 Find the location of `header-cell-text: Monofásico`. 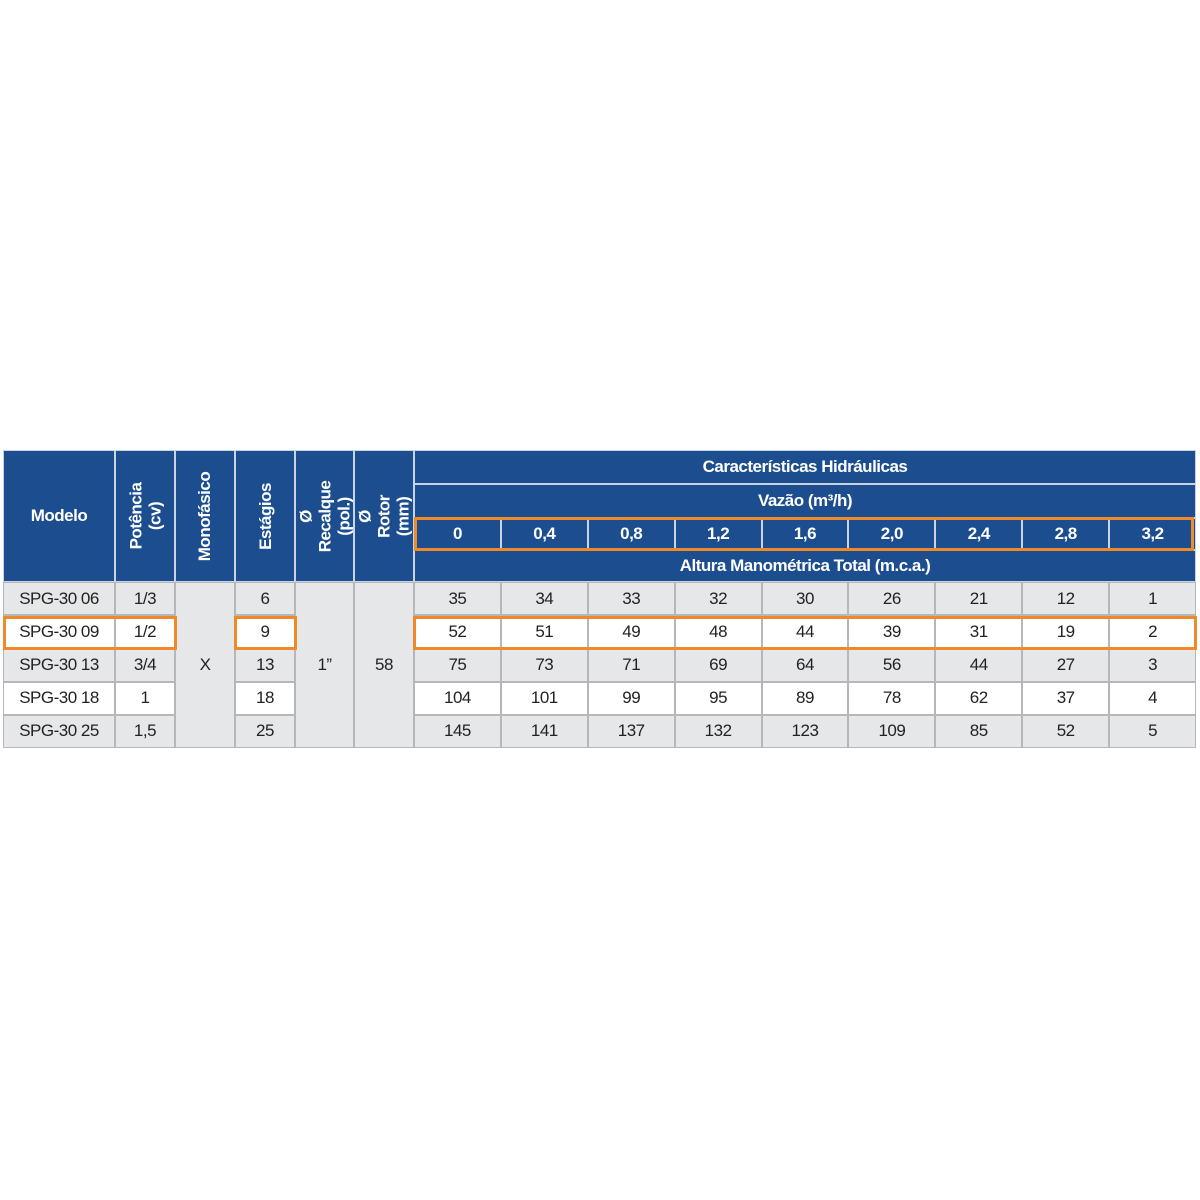

header-cell-text: Monofásico is located at coordinates (205, 516).